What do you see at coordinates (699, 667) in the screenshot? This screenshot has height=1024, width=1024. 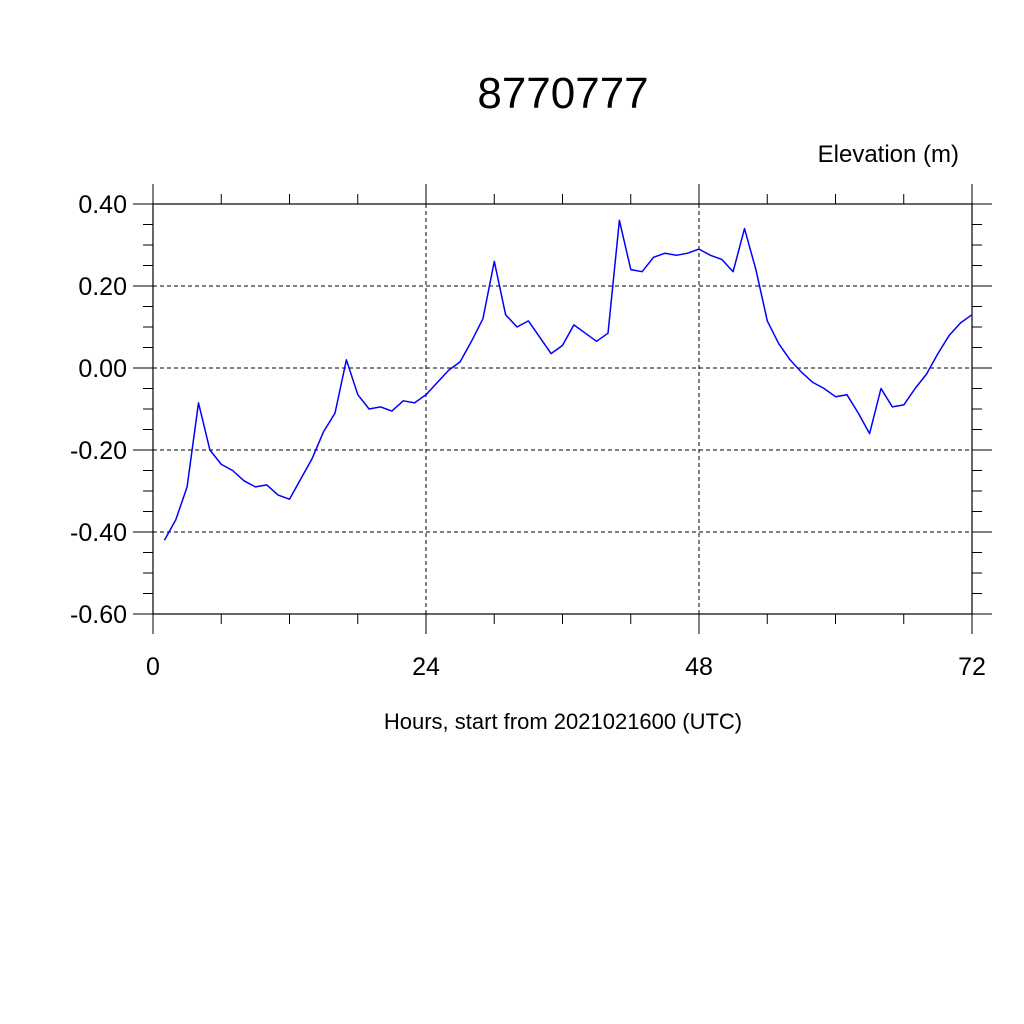 I see `x-tick-label: 48` at bounding box center [699, 667].